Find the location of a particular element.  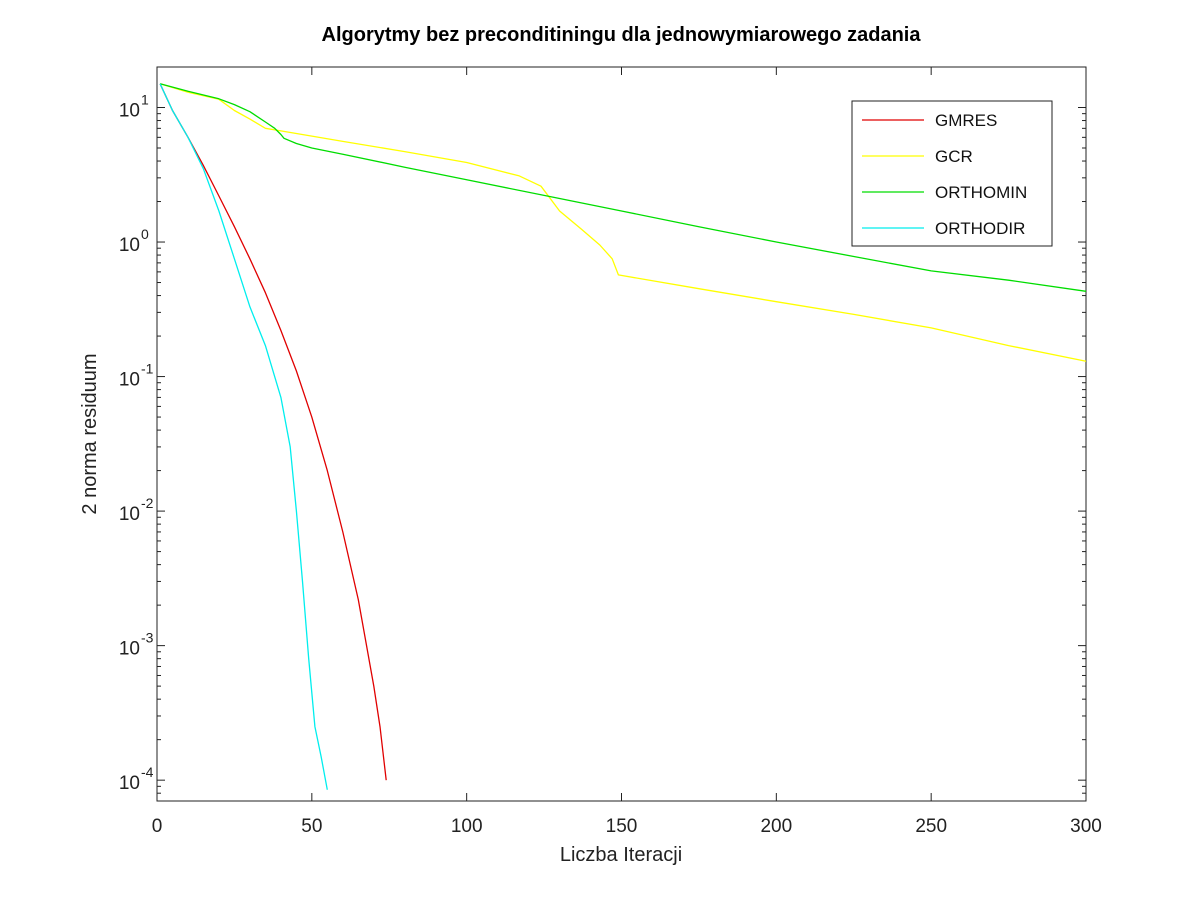

legend: GMRES GCR ORTHOMIN ORTHODIR is located at coordinates (952, 173).